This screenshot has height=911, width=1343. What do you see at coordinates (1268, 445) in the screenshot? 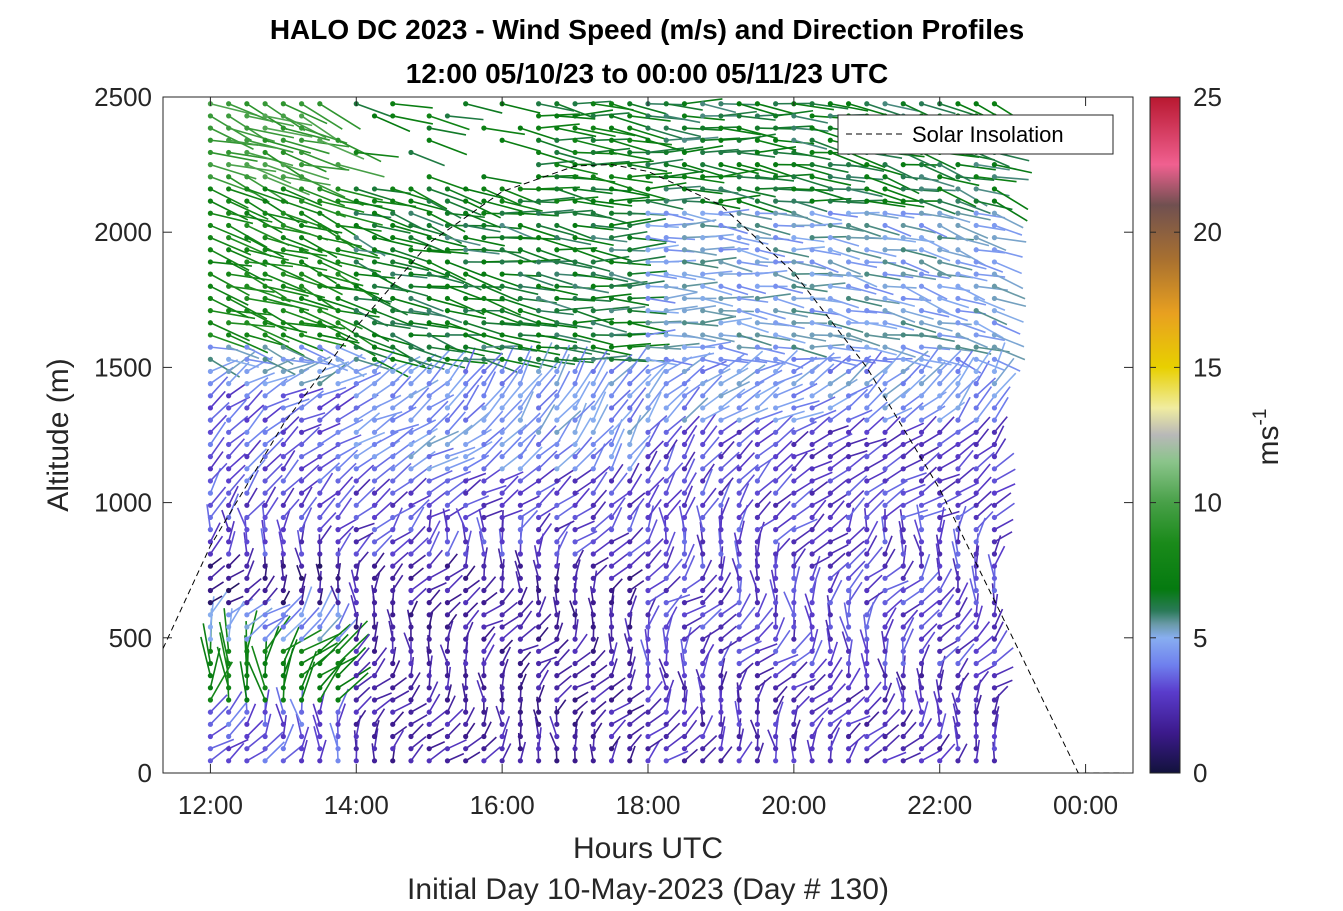
I see `colorbar-unit: ms` at bounding box center [1268, 445].